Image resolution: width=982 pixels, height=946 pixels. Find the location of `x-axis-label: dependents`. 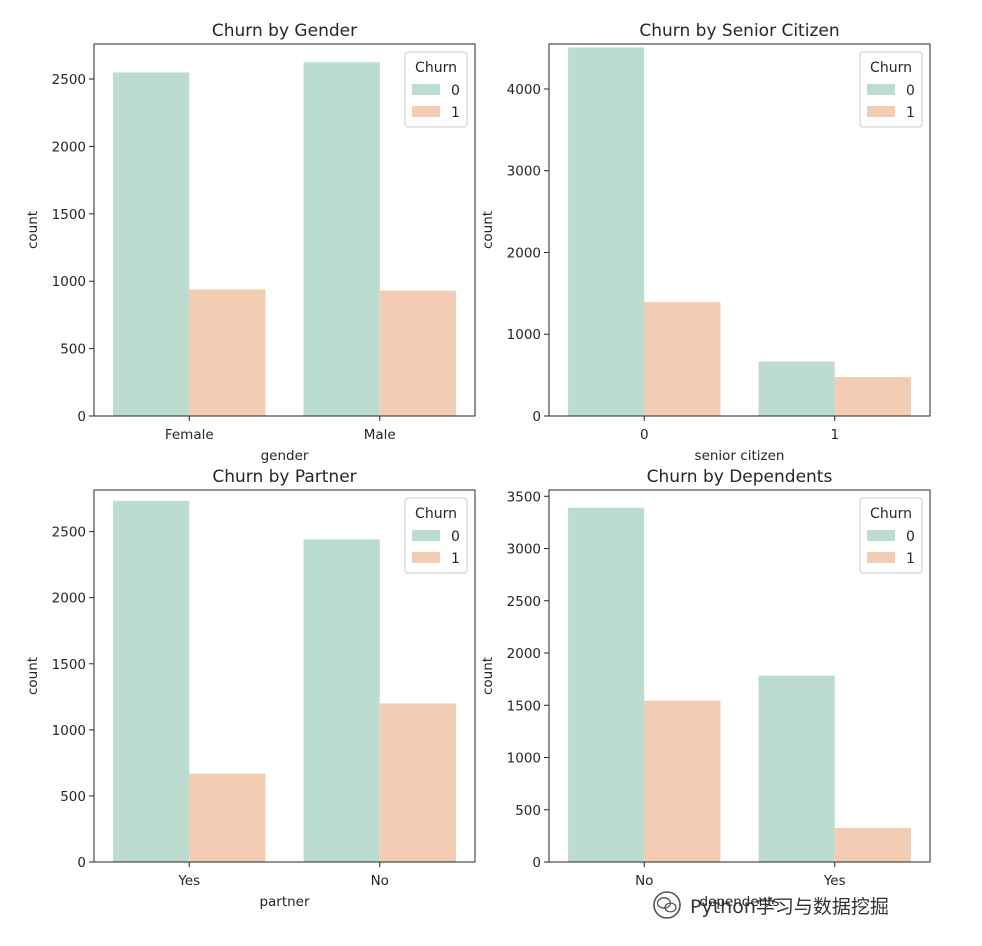

x-axis-label: dependents is located at coordinates (739, 902).